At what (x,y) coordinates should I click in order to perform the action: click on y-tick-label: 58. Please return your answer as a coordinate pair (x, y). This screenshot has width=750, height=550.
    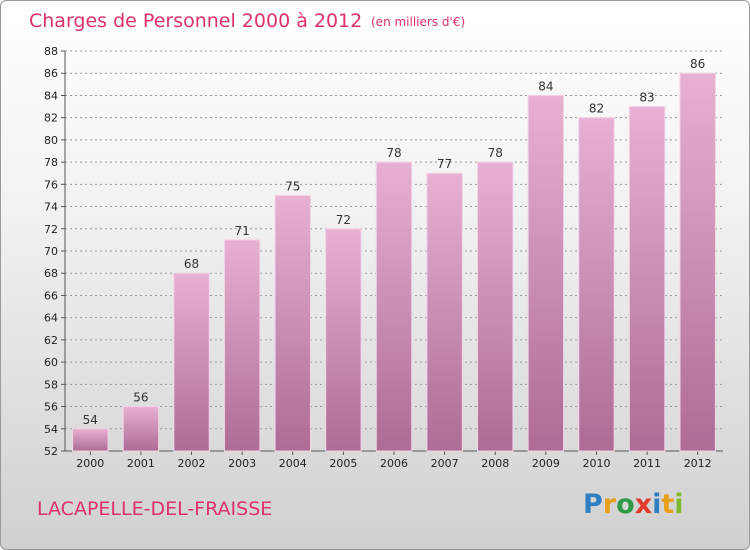
    Looking at the image, I should click on (51, 384).